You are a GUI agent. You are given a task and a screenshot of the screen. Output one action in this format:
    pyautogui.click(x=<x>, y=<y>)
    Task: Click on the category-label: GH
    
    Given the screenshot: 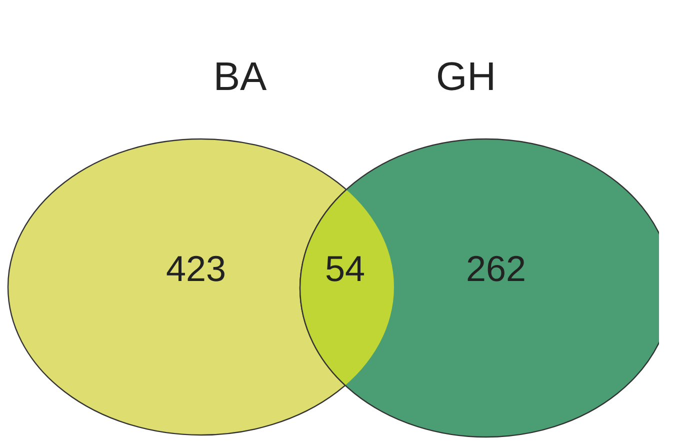 What is the action you would take?
    pyautogui.click(x=466, y=77)
    